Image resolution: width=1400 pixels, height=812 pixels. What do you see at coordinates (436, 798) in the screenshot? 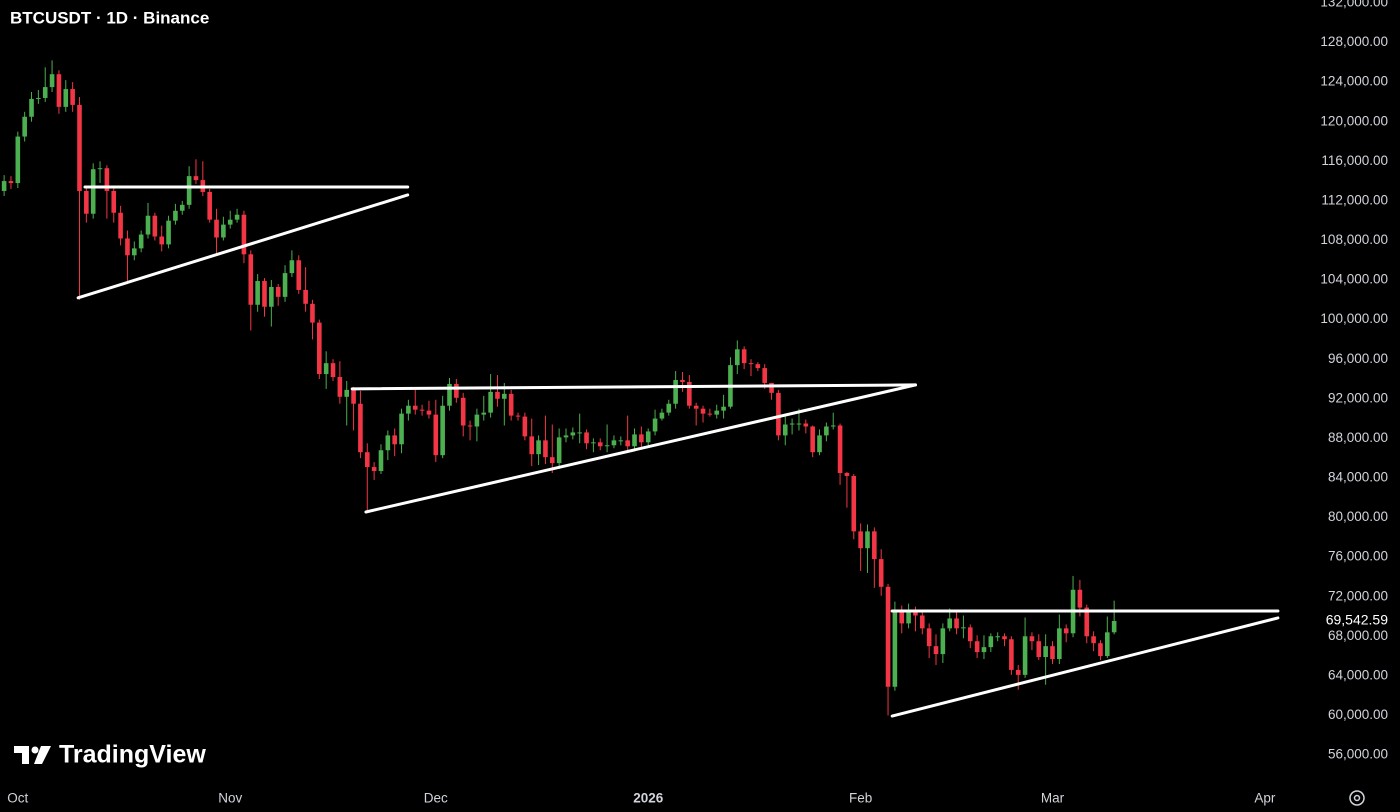
I see `x-tick-label: Dec` at bounding box center [436, 798].